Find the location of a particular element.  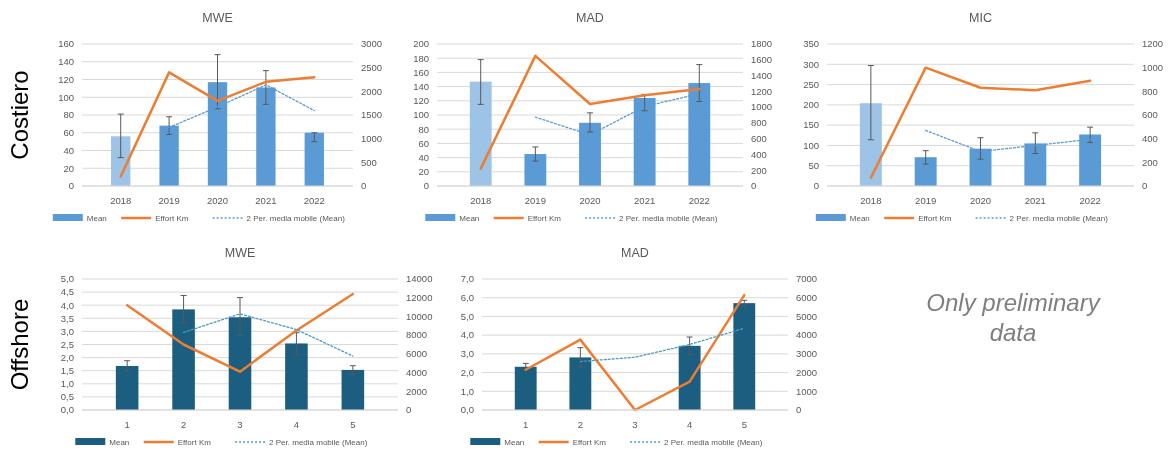

y2-tick-label: 12000 is located at coordinates (419, 298).